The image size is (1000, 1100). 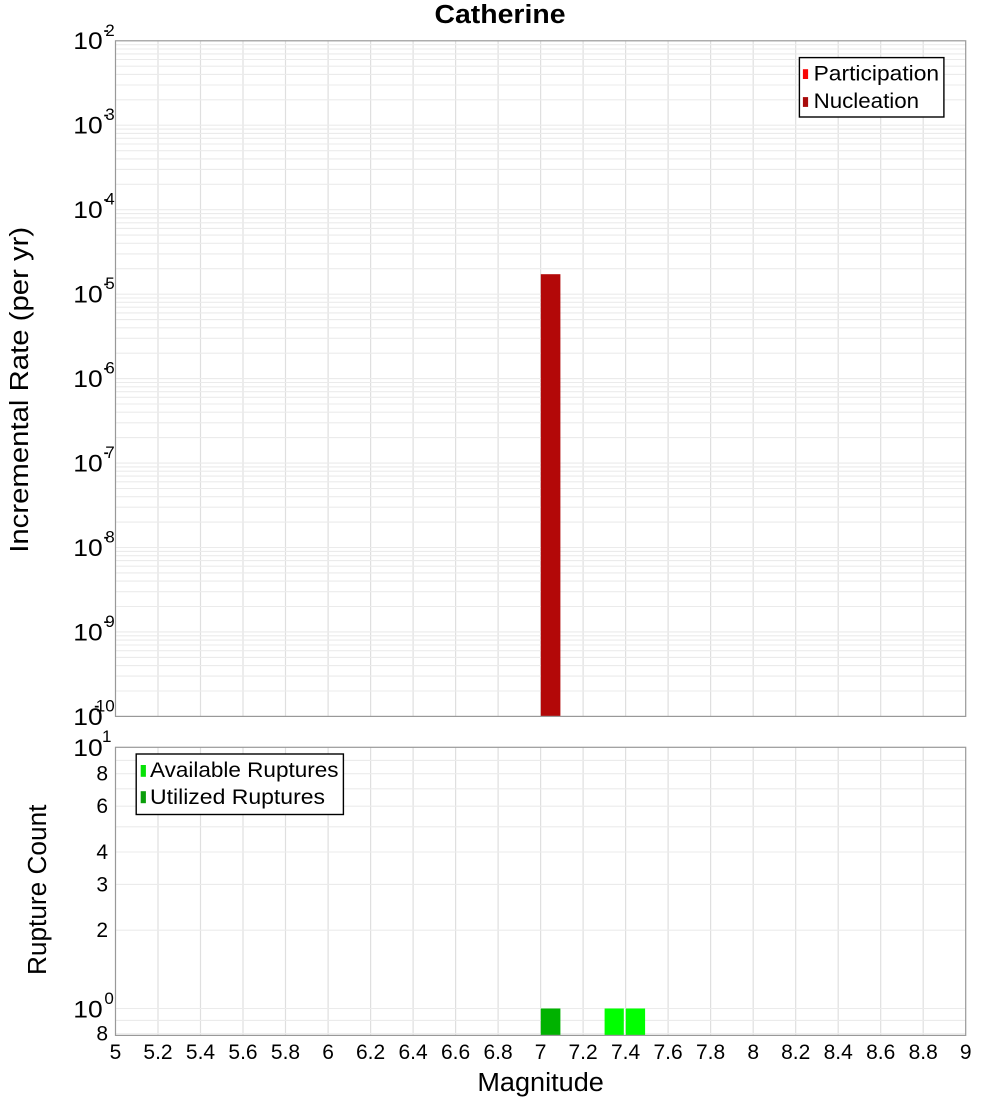 What do you see at coordinates (370, 1052) in the screenshot?
I see `svg-text: 6.2` at bounding box center [370, 1052].